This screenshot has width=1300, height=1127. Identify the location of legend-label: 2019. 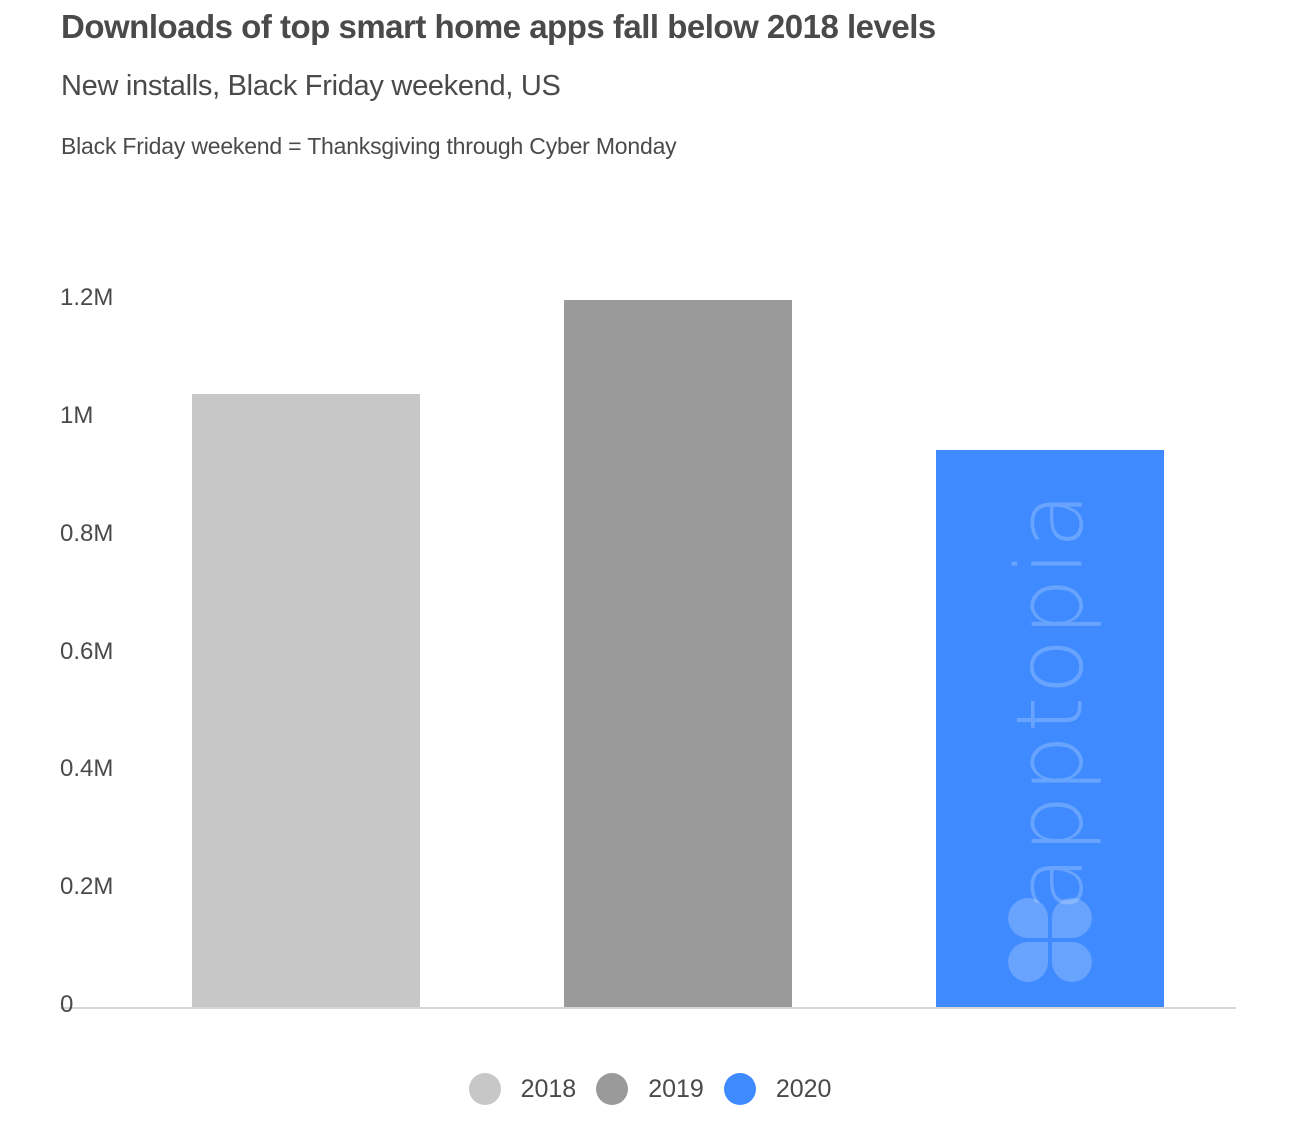
(676, 1088).